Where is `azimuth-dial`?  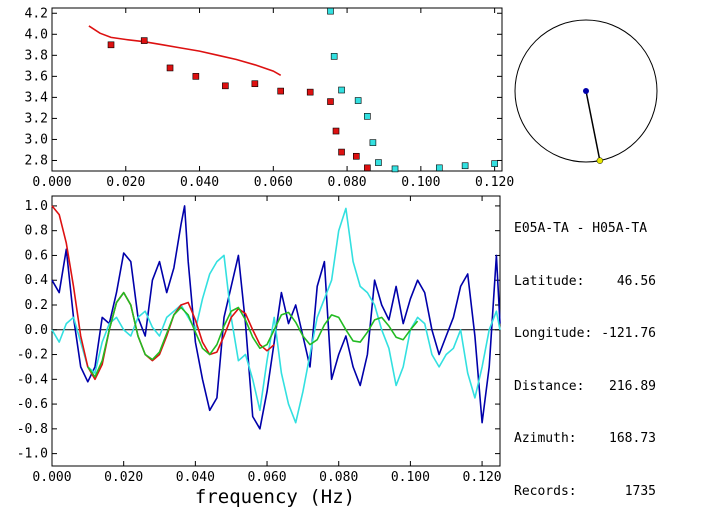
azimuth-dial is located at coordinates (586, 91).